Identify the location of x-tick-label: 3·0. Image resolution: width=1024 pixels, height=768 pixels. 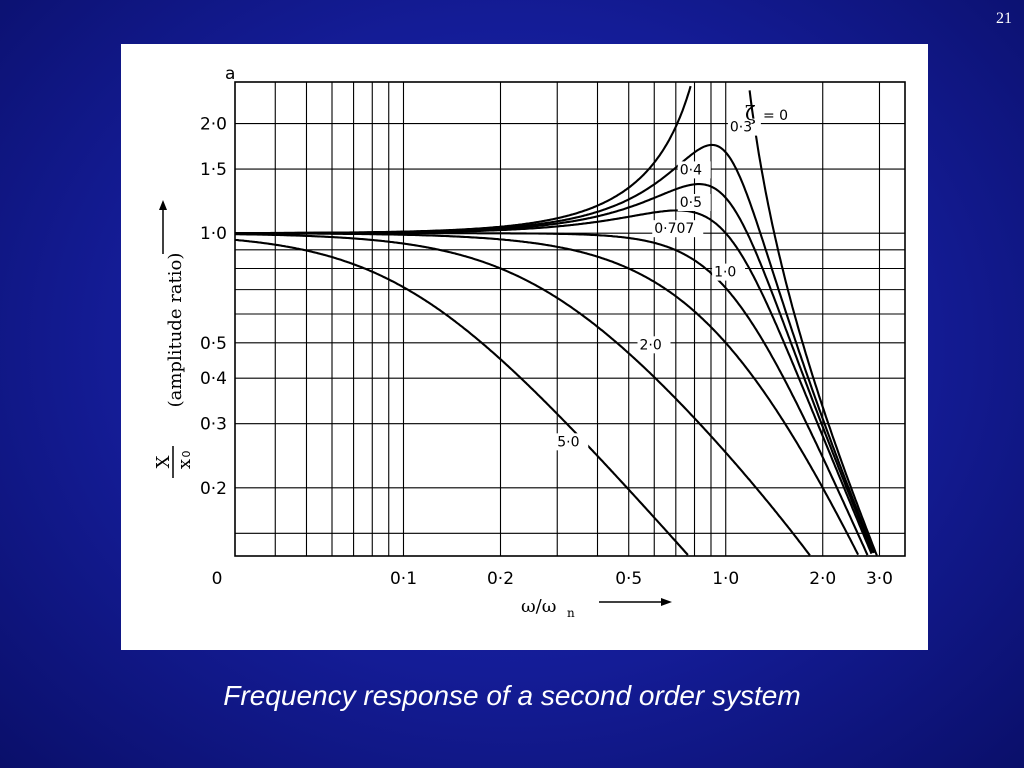
(879, 579).